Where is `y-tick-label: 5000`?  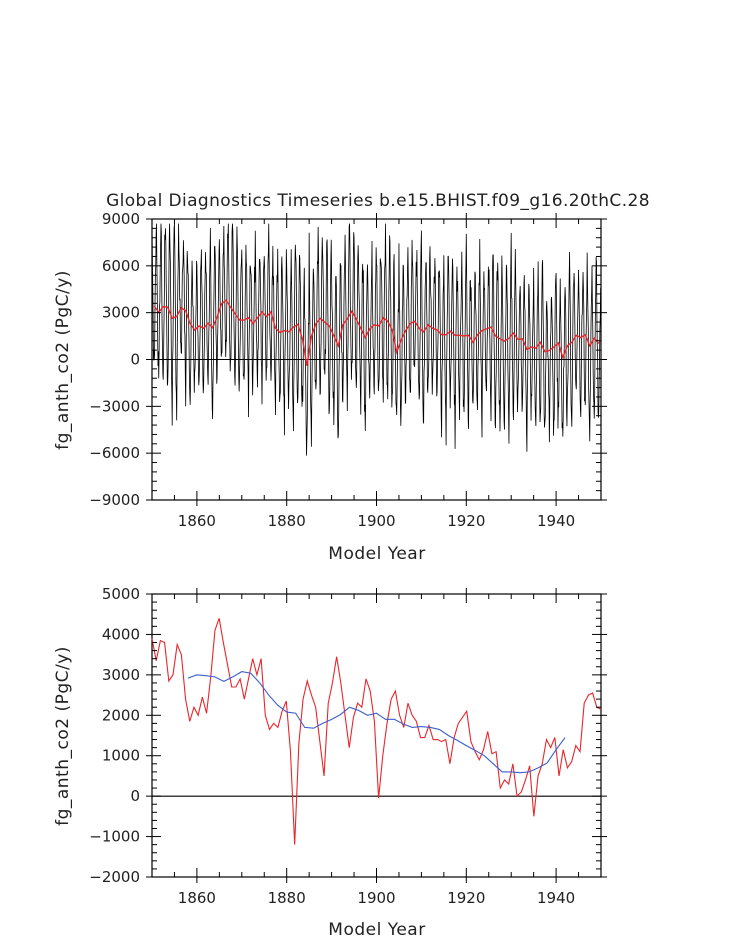
y-tick-label: 5000 is located at coordinates (121, 594).